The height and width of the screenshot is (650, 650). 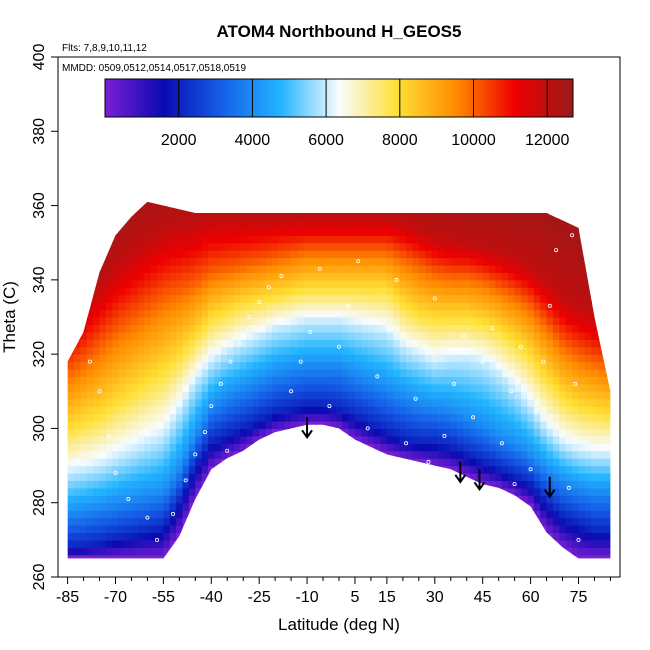 What do you see at coordinates (9, 317) in the screenshot?
I see `y-axis-label: Theta (C)` at bounding box center [9, 317].